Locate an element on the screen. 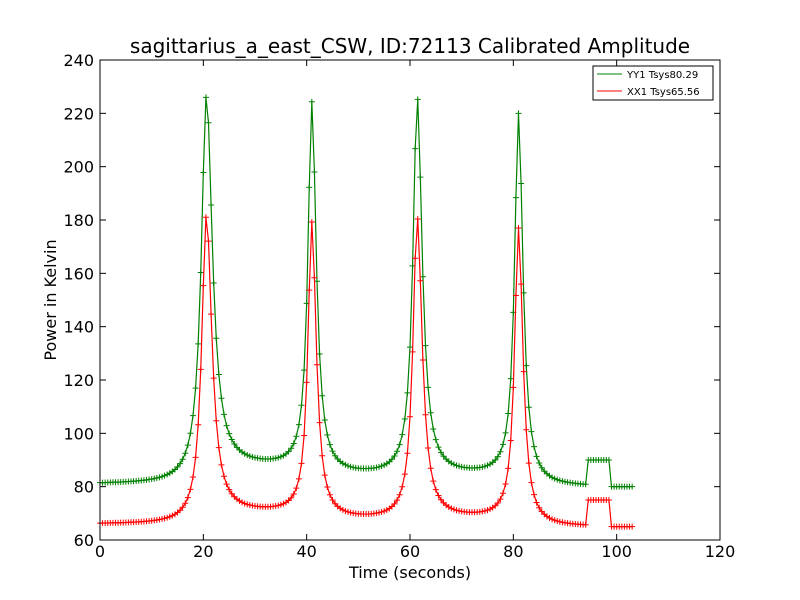 This screenshot has height=600, width=800. legend-box is located at coordinates (653, 83).